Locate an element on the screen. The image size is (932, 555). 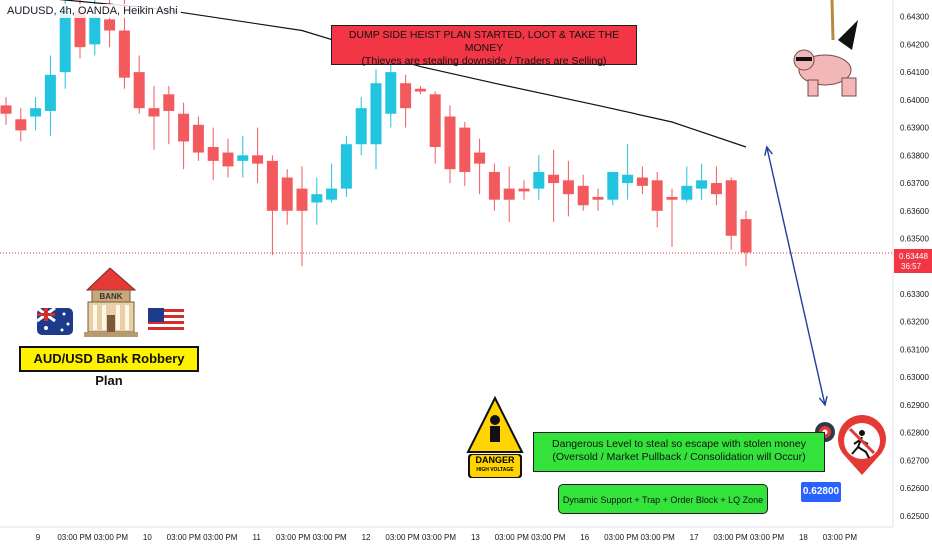
thief-mask-cloth is located at coordinates (848, 35).